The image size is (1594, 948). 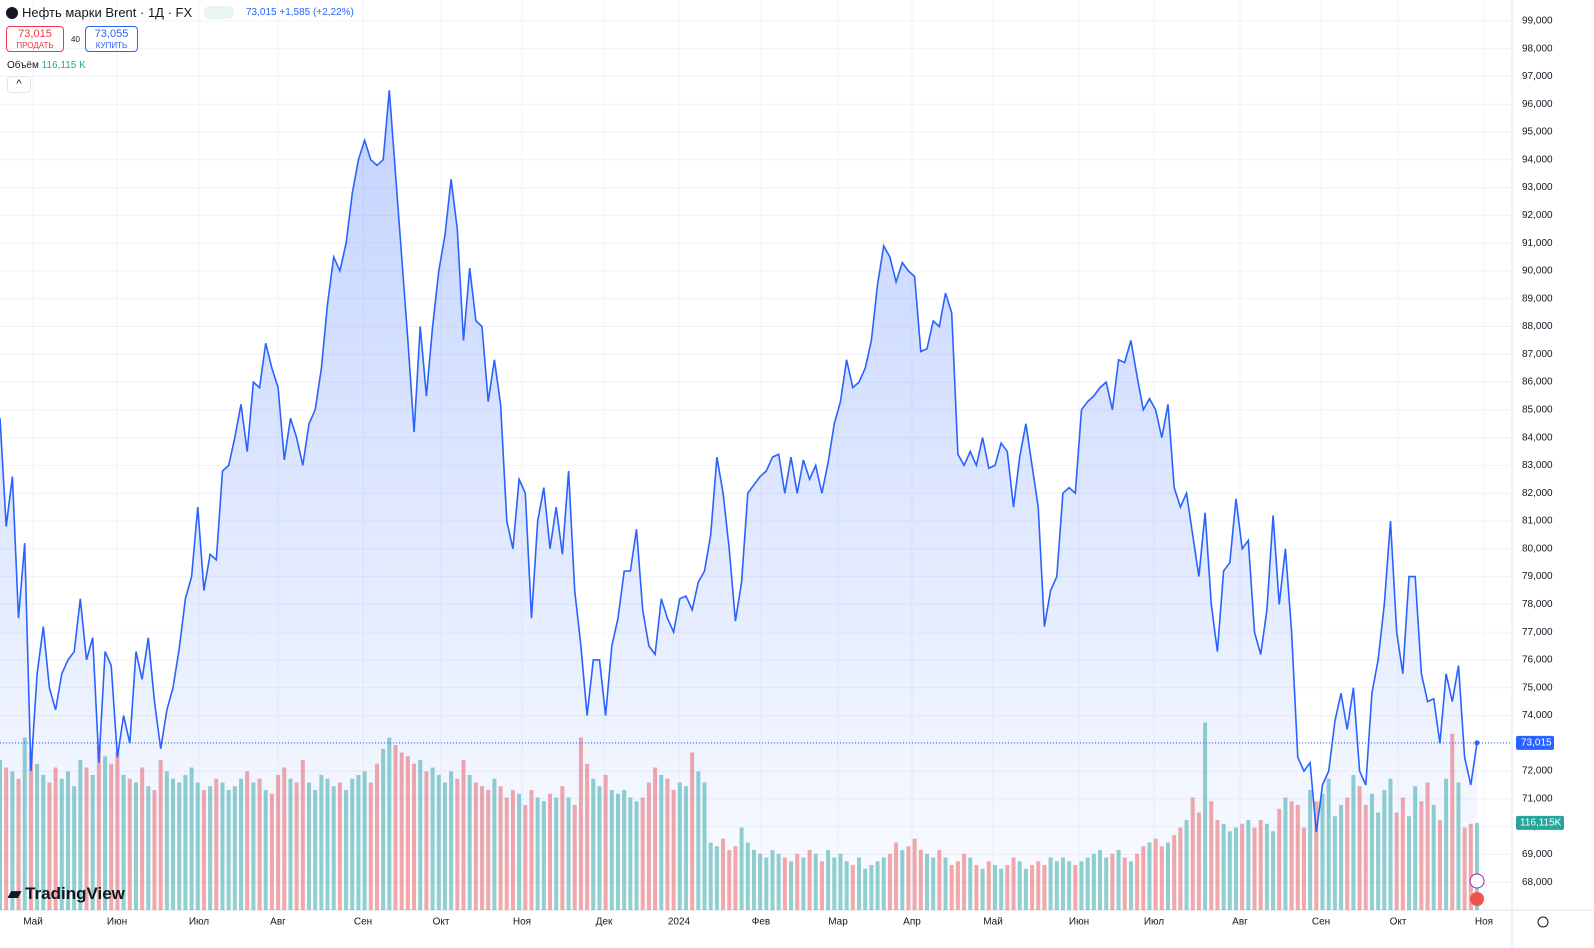 I want to click on y-tick-label: 95,000, so click(x=1537, y=132).